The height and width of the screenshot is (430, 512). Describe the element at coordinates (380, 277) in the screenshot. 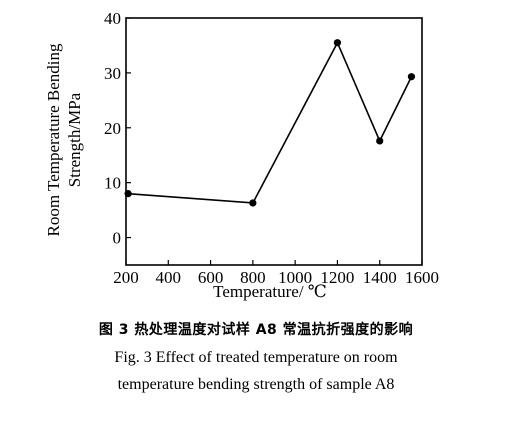

I see `x-tick-label: 1400` at that location.